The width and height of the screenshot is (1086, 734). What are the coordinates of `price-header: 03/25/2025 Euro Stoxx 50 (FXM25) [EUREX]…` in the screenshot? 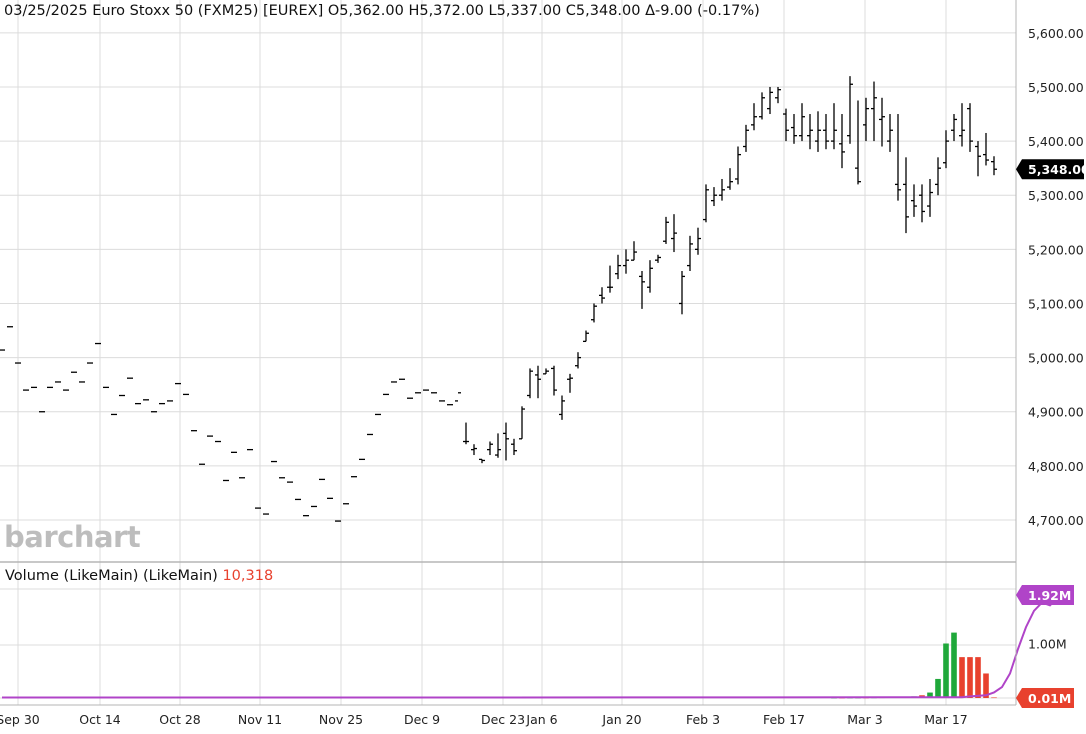 It's located at (382, 11).